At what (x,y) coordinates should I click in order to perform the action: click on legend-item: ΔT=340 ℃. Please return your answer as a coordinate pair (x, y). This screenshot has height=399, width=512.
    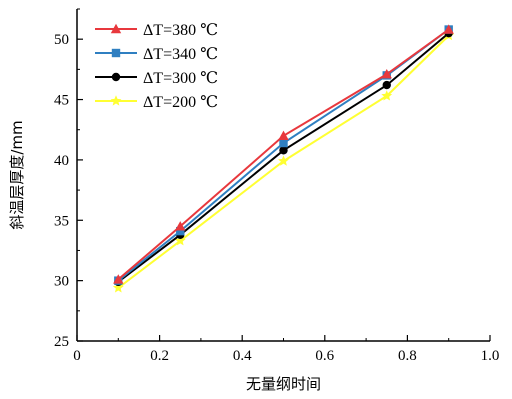
    Looking at the image, I should click on (156, 54).